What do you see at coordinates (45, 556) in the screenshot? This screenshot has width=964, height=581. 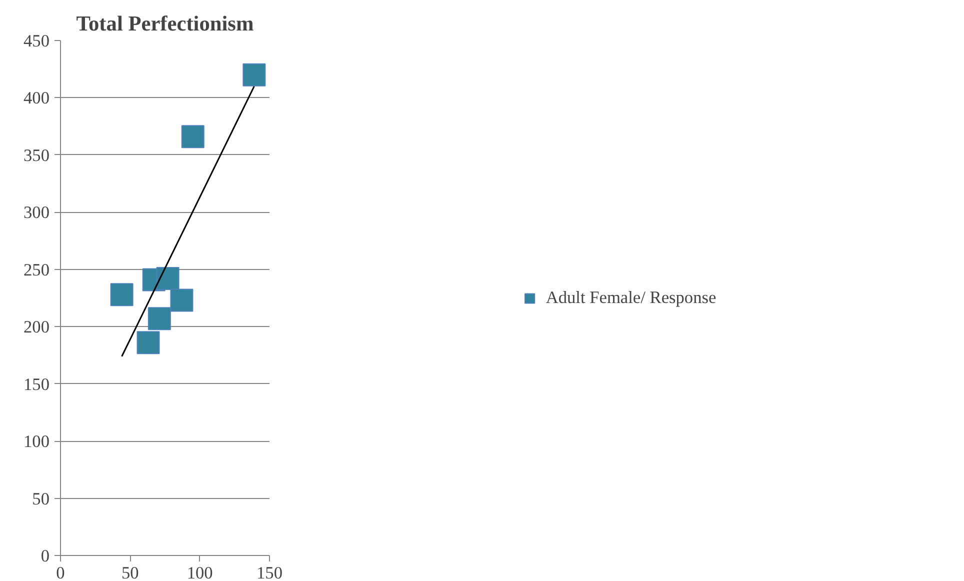 I see `y-tick-label: 0` at bounding box center [45, 556].